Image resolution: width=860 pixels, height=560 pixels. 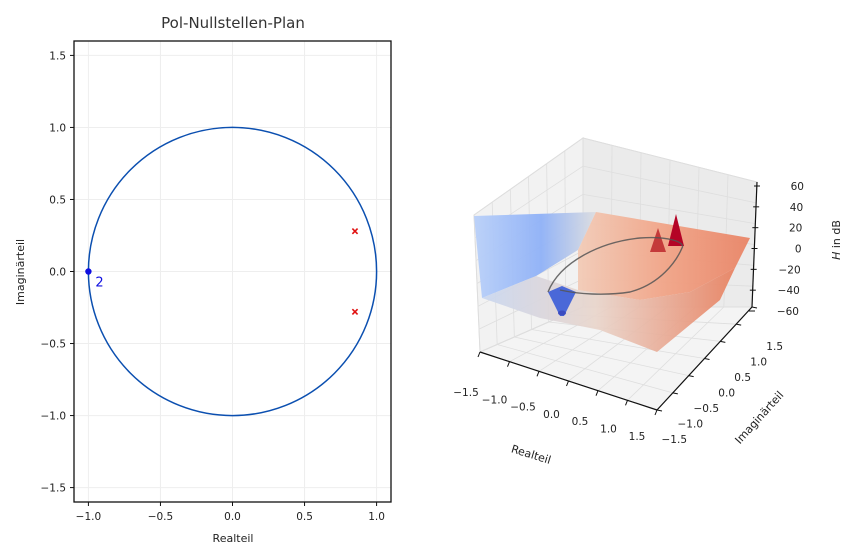 I want to click on y-tick-label-3d: −1.0, so click(x=691, y=425).